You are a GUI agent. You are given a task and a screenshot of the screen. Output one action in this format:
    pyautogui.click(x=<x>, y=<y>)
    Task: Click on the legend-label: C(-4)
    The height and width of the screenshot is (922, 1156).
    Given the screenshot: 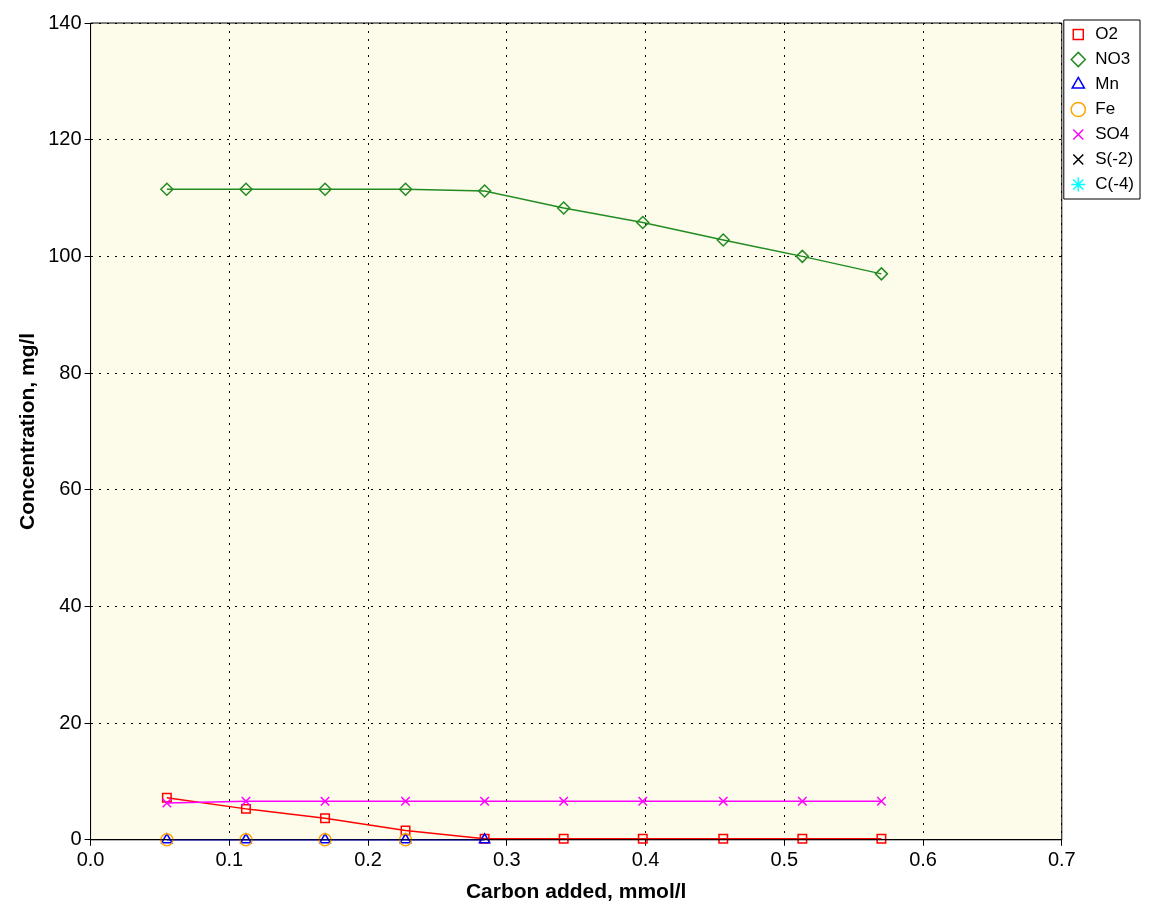 What is the action you would take?
    pyautogui.click(x=1114, y=184)
    